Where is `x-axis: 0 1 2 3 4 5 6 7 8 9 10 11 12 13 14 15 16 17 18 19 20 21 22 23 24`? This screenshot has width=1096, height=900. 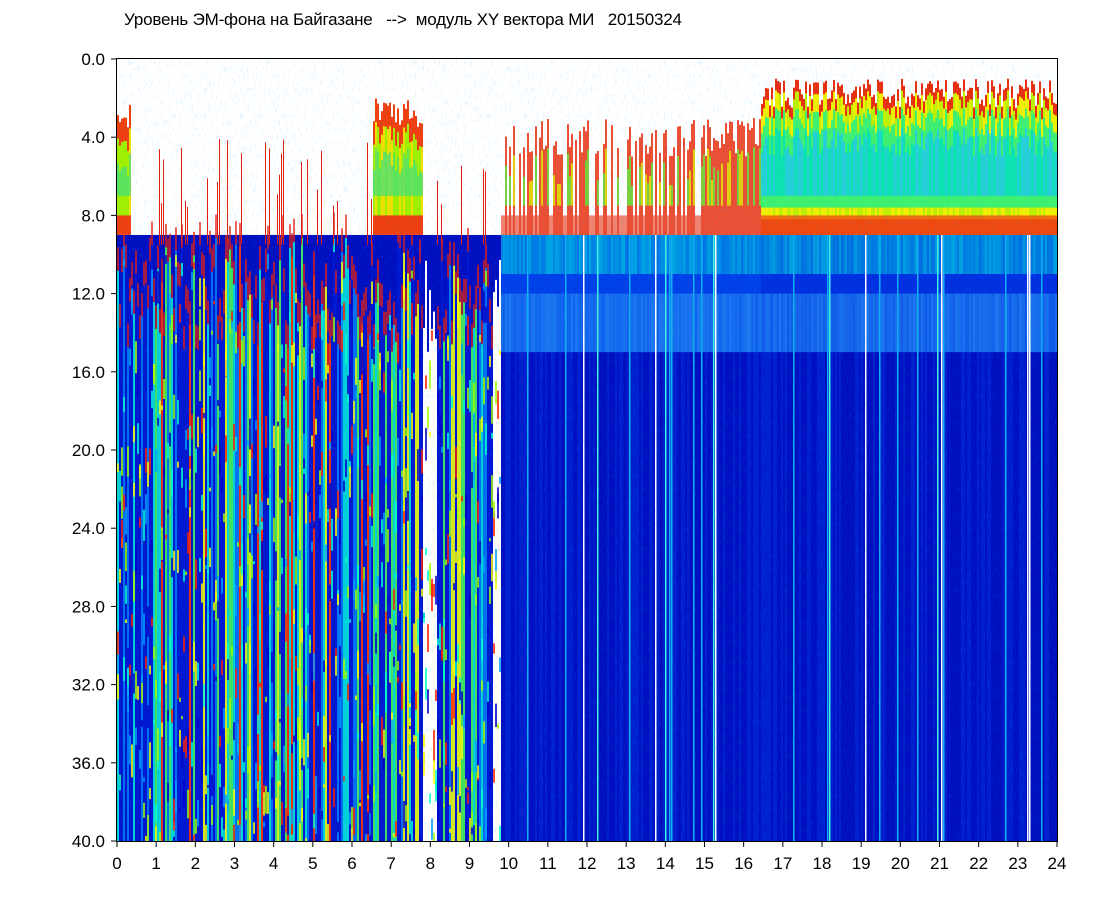 x-axis: 0 1 2 3 4 5 6 7 8 9 10 11 12 13 14 15 16 17 18 19 20 21 22 23 24 is located at coordinates (589, 857).